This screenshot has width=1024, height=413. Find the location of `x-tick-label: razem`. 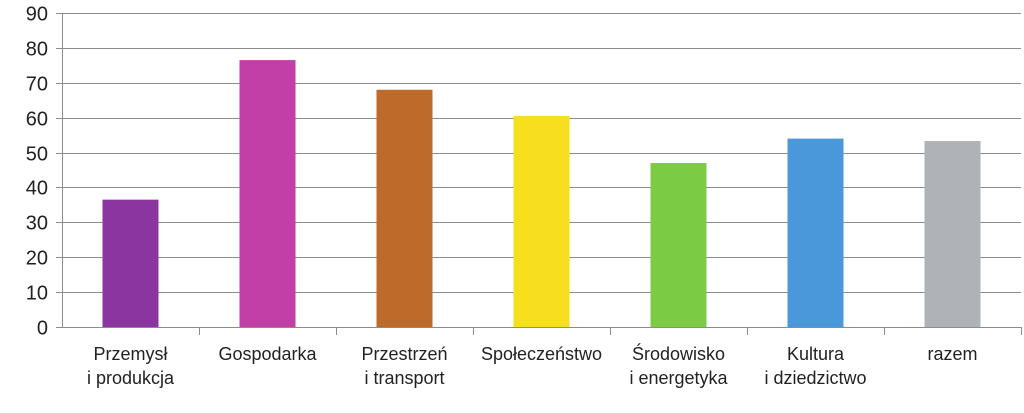

x-tick-label: razem is located at coordinates (952, 354).